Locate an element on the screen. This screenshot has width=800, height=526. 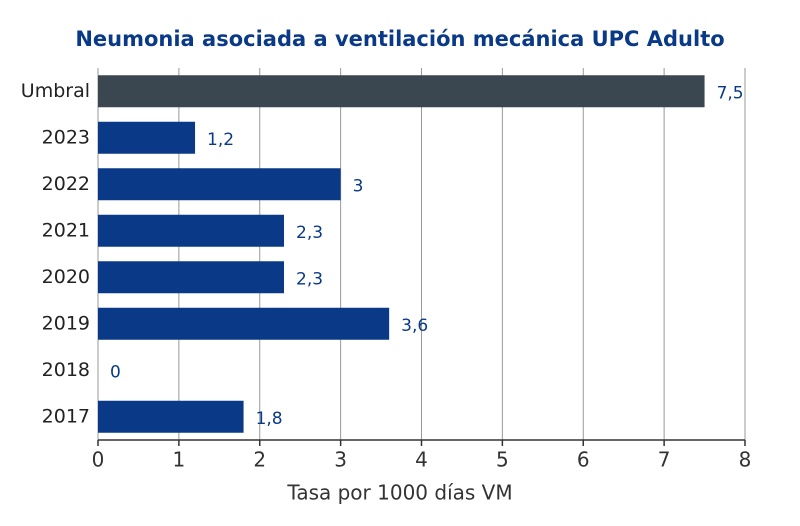
value-label: 1,2 is located at coordinates (220, 140).